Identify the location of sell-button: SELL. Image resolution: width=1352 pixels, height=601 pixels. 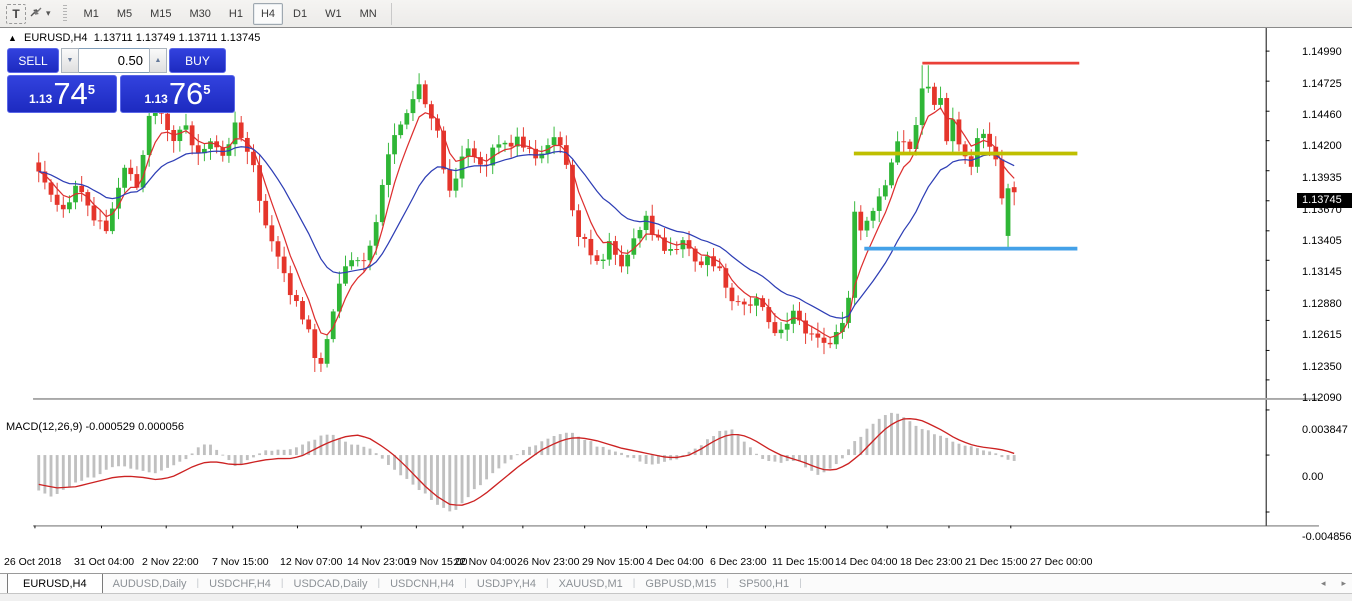
(33, 60).